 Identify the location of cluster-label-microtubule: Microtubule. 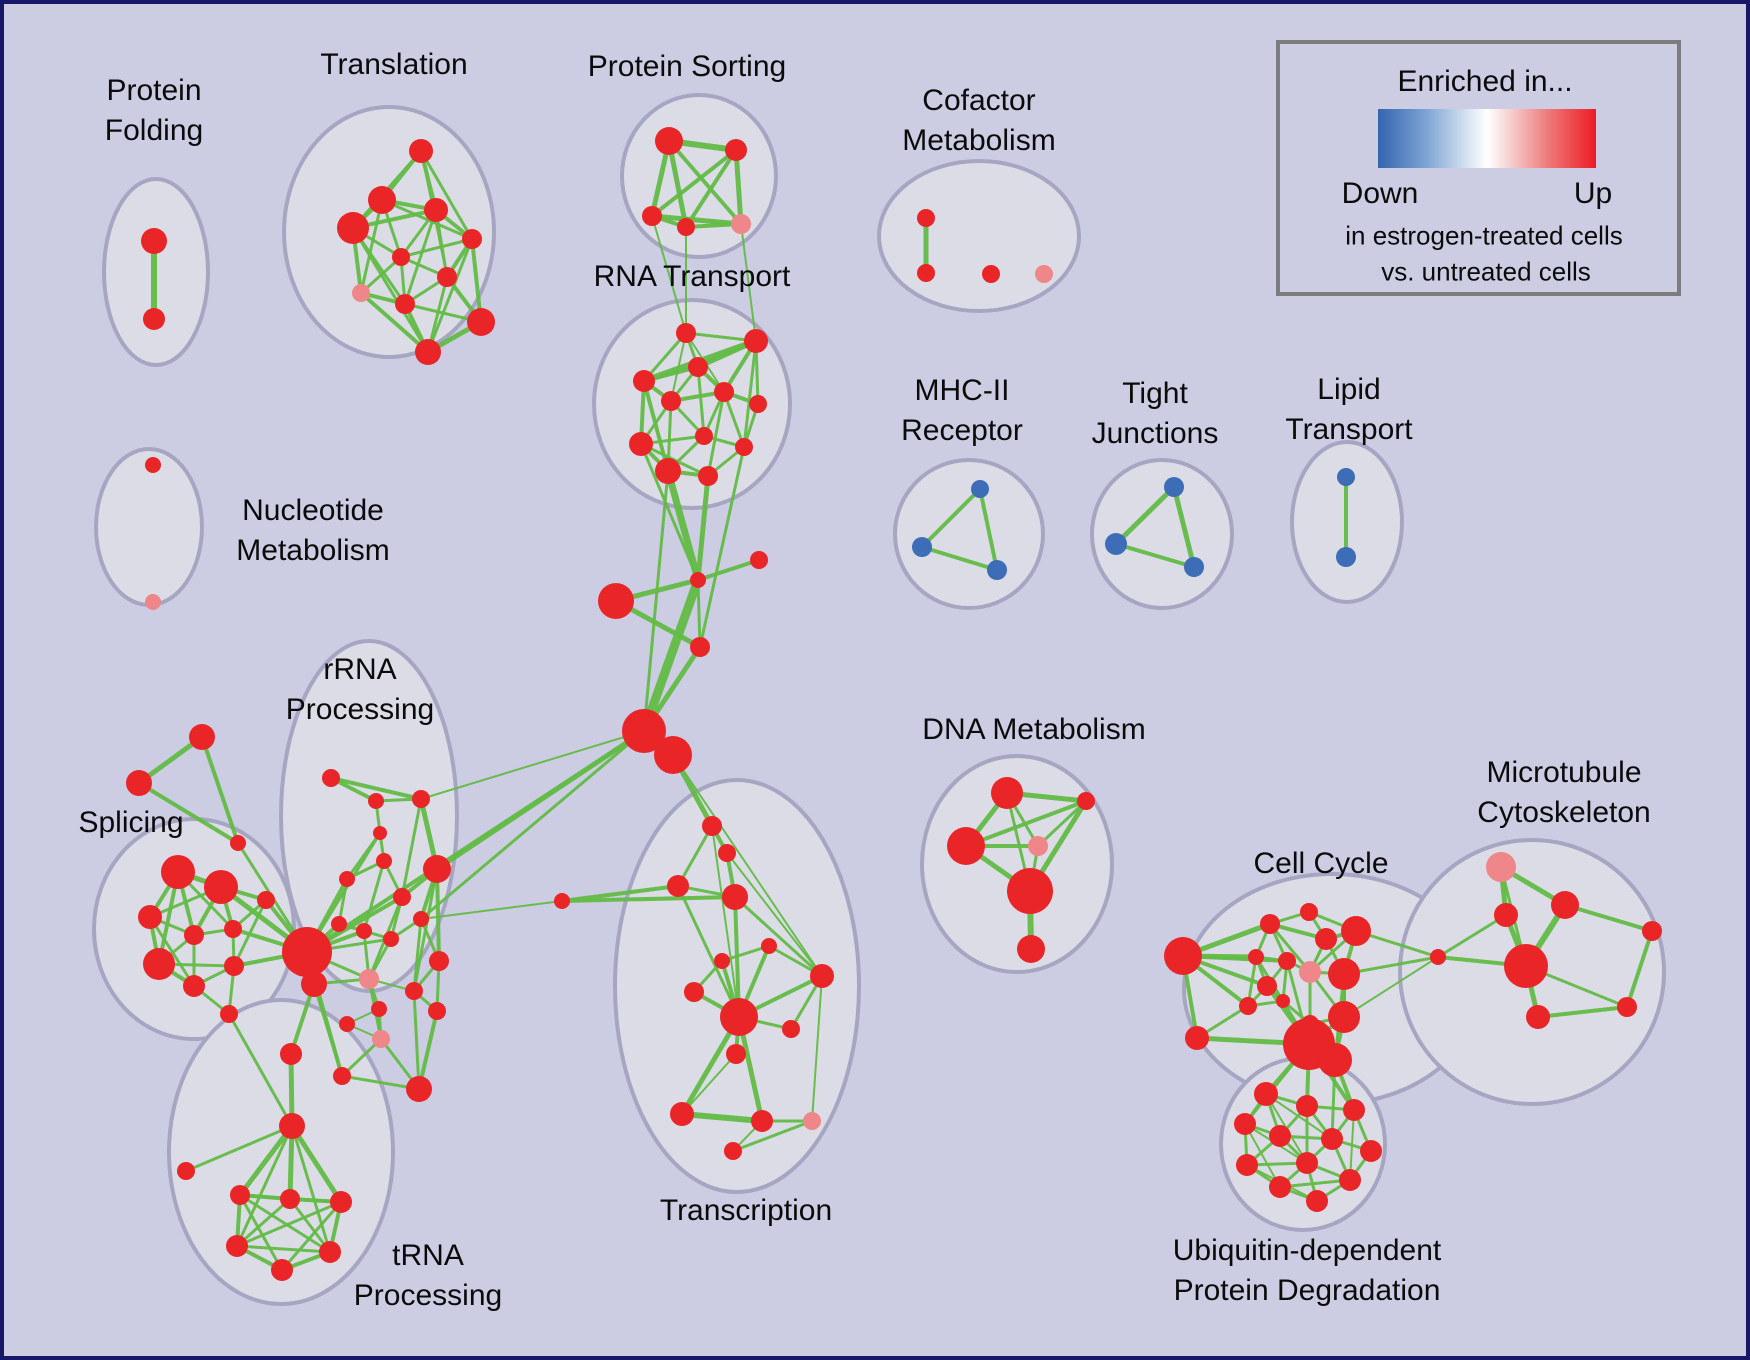
(1563, 772).